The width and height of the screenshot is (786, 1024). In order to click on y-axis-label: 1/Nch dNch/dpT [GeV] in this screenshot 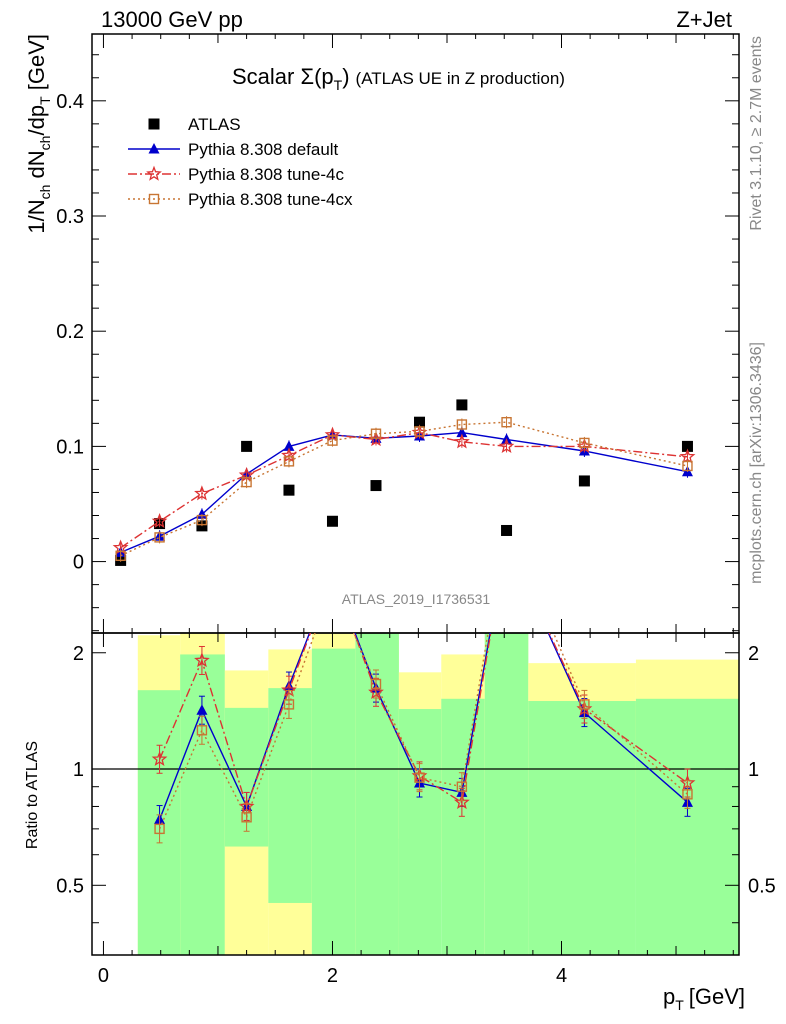, I will do `click(38, 134)`.